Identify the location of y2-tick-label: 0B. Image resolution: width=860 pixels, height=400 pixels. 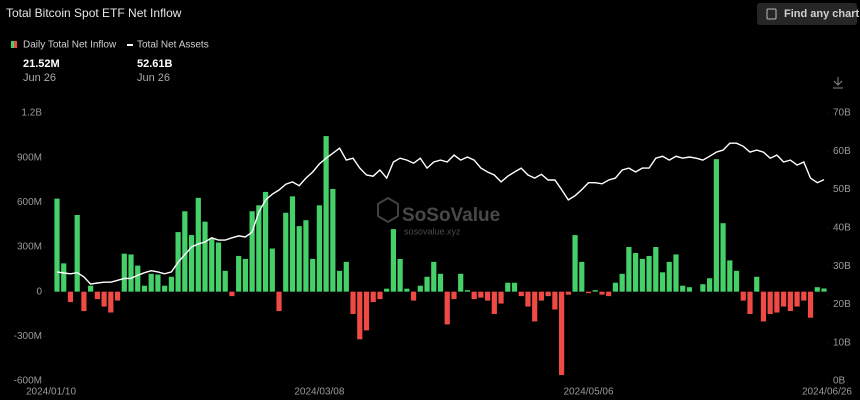
(839, 381).